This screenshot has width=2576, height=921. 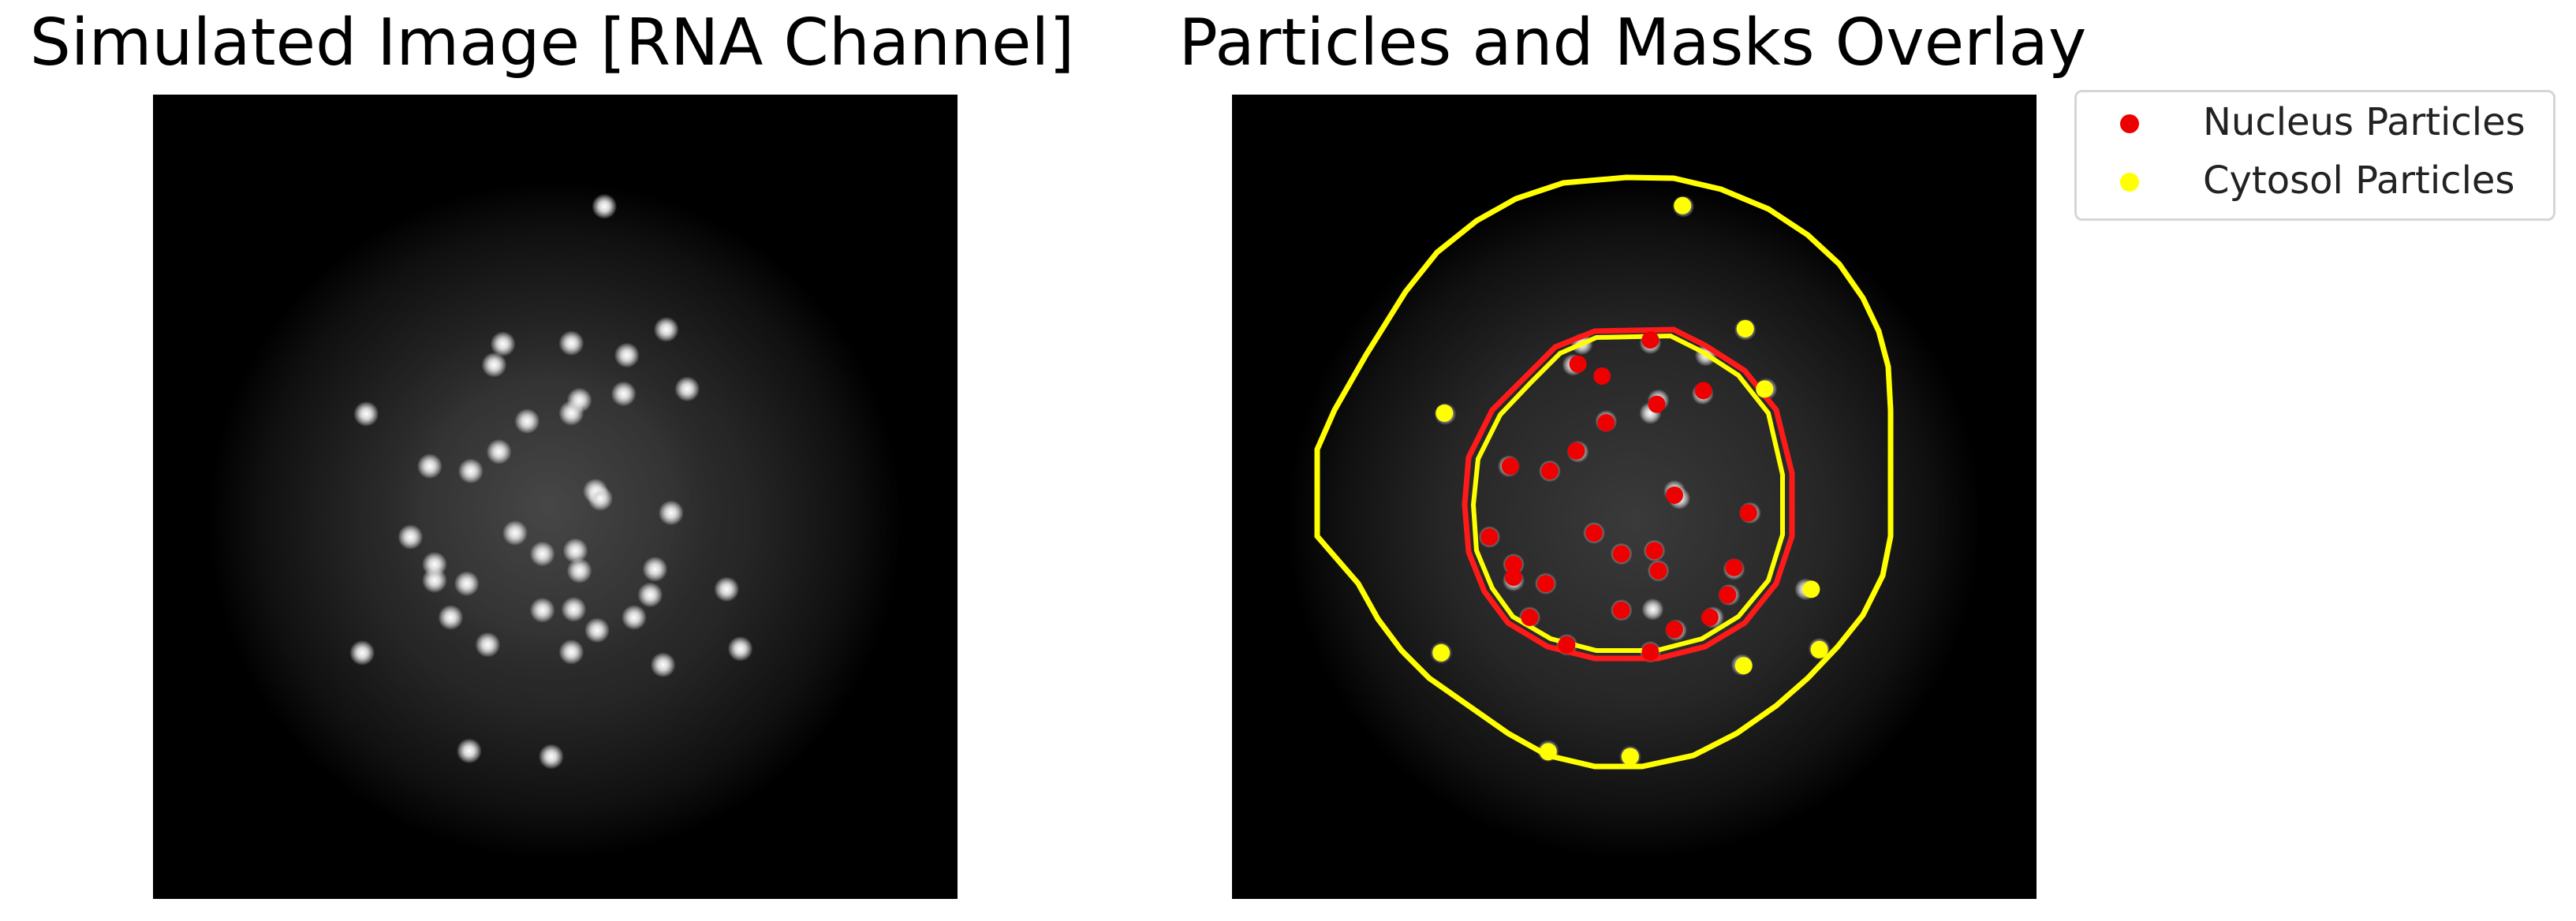 What do you see at coordinates (2129, 123) in the screenshot?
I see `nucleus-particle-marker-icon` at bounding box center [2129, 123].